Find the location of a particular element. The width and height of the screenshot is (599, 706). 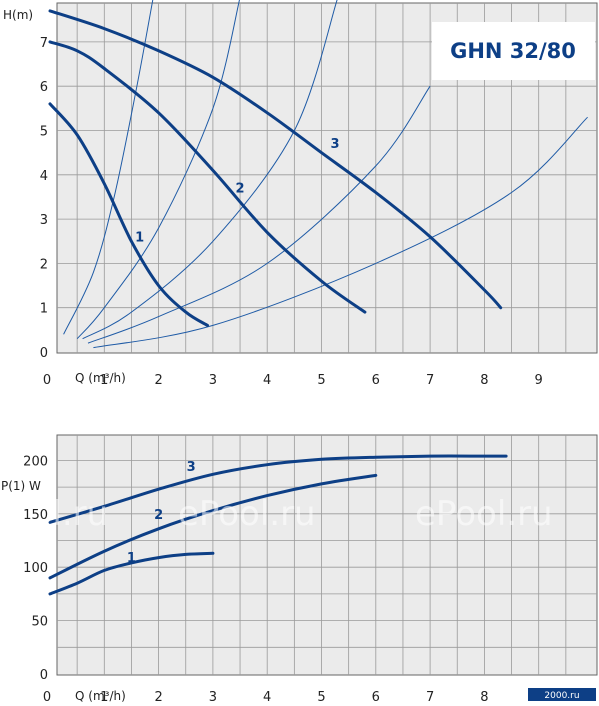

brand-badge is located at coordinates (562, 694).